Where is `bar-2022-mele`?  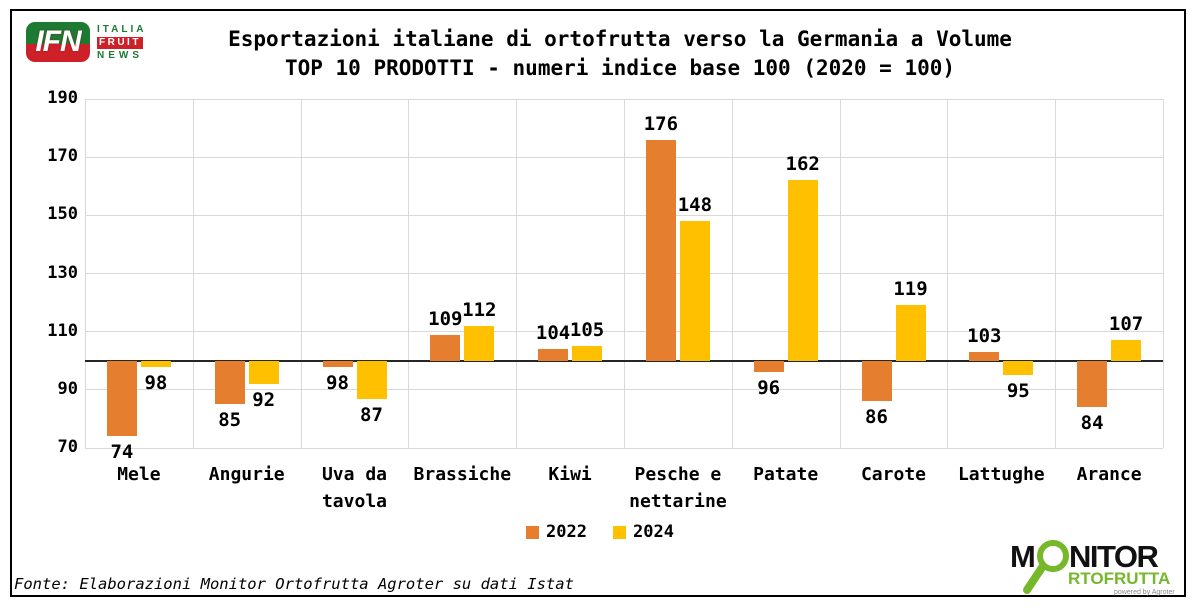 bar-2022-mele is located at coordinates (121, 398).